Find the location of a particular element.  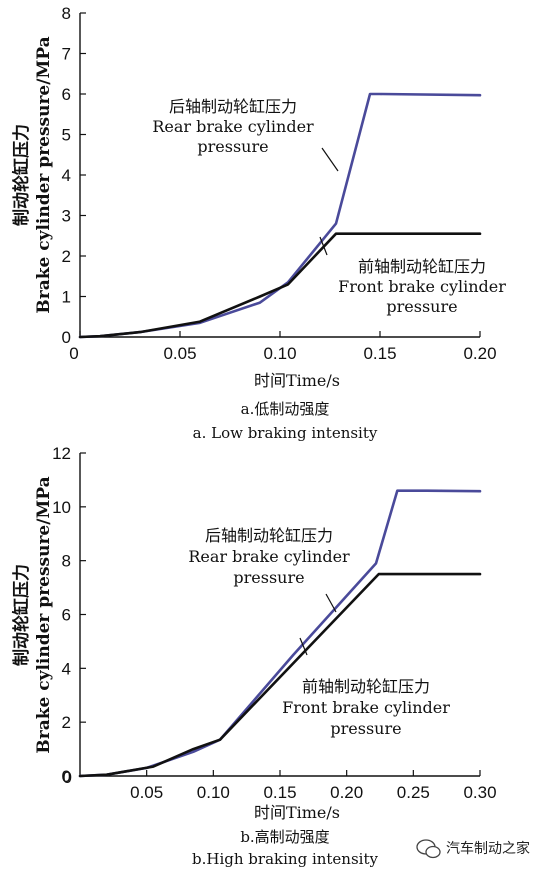

watermark-text: 汽车制动之家 is located at coordinates (488, 848).